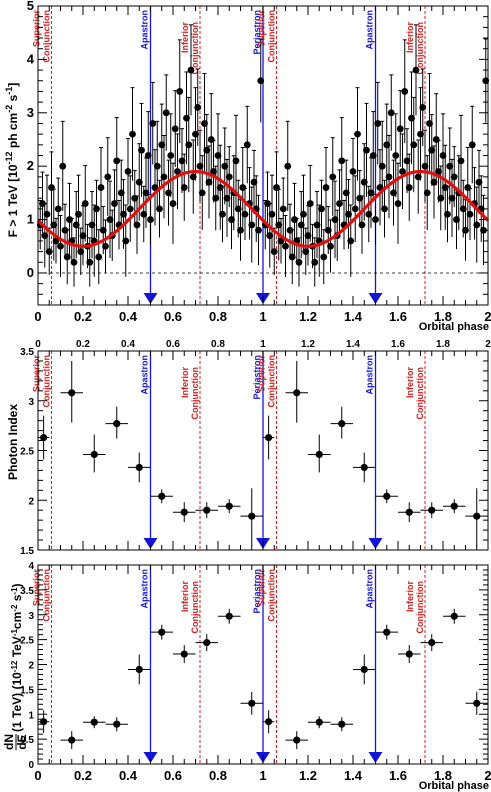 This screenshot has width=491, height=792. Describe the element at coordinates (14, 633) in the screenshot. I see `bot-ylabel-exp2: -1` at that location.